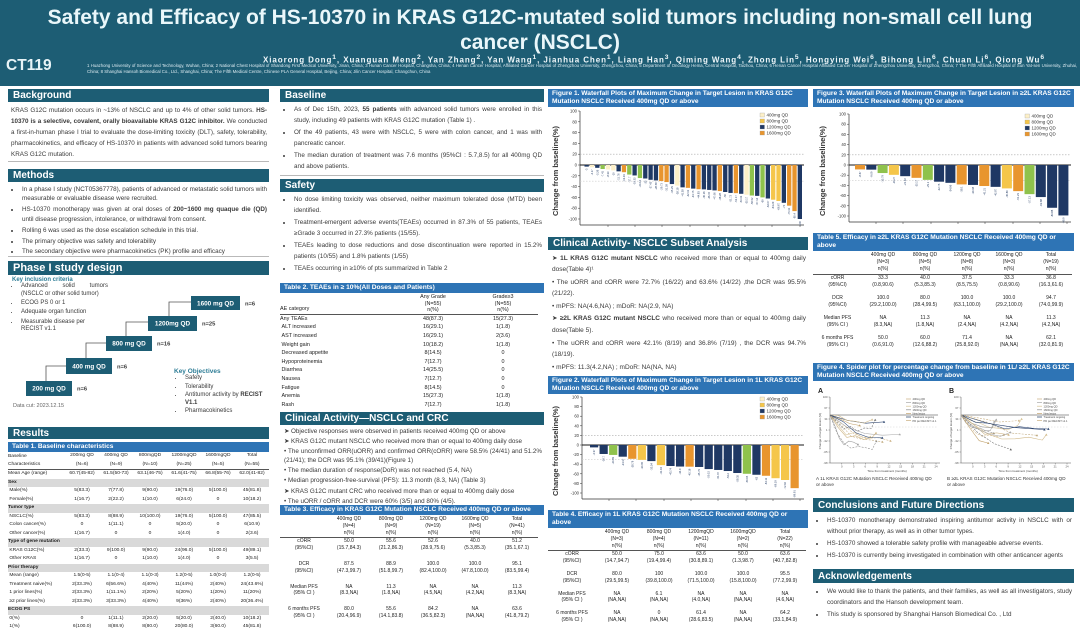 Image resolution: width=1080 pixels, height=632 pixels. What do you see at coordinates (1041, 203) in the screenshot?
I see `svg-text: -62.88` at bounding box center [1041, 203].